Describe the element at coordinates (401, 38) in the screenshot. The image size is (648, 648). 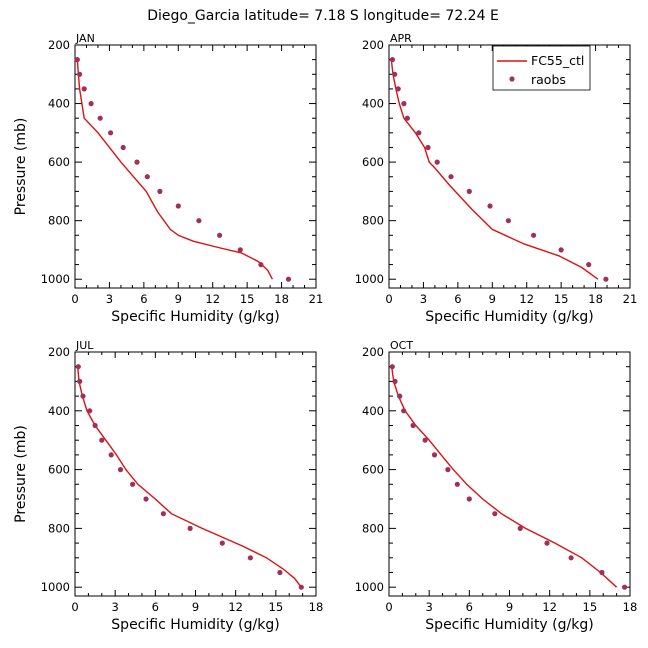
I see `panel-title: APR` at that location.